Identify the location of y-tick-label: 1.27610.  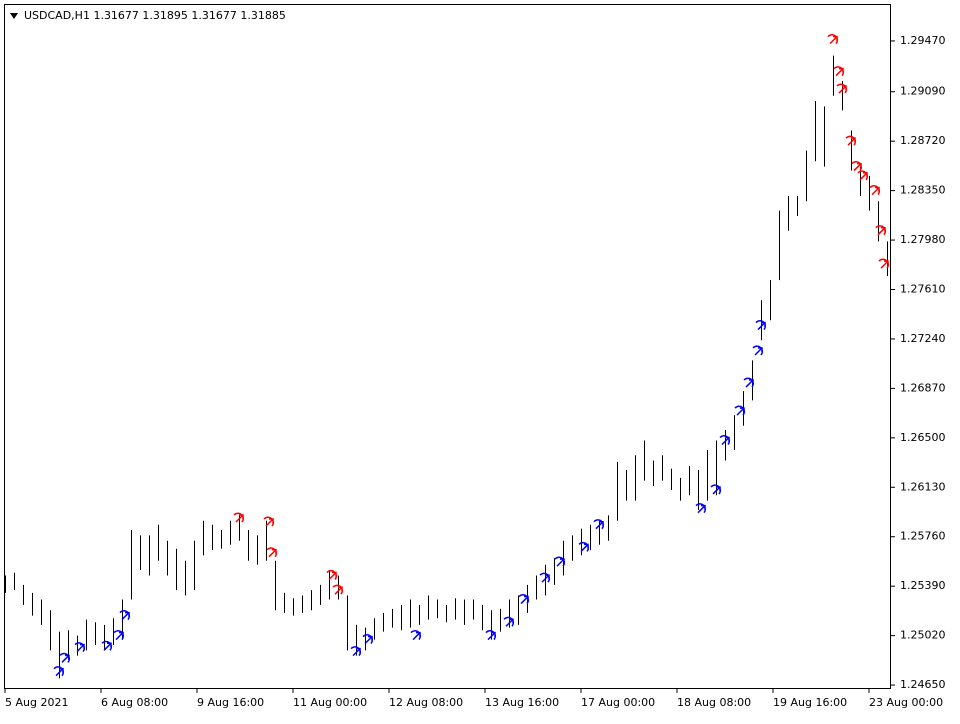
(923, 289).